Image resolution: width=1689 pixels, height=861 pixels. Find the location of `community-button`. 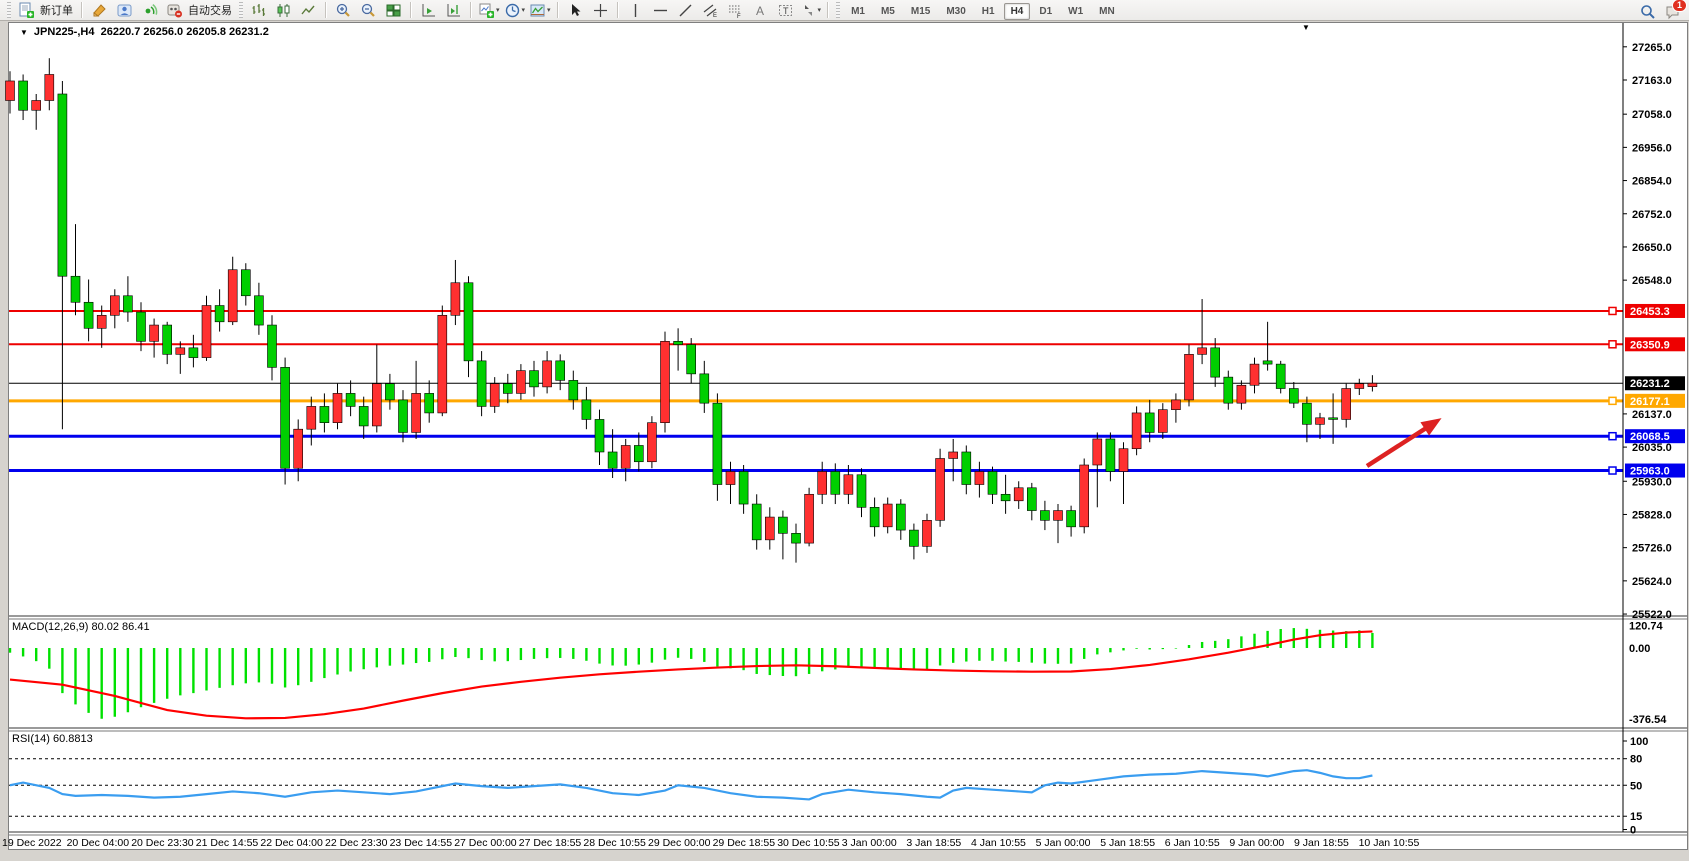

community-button is located at coordinates (124, 10).